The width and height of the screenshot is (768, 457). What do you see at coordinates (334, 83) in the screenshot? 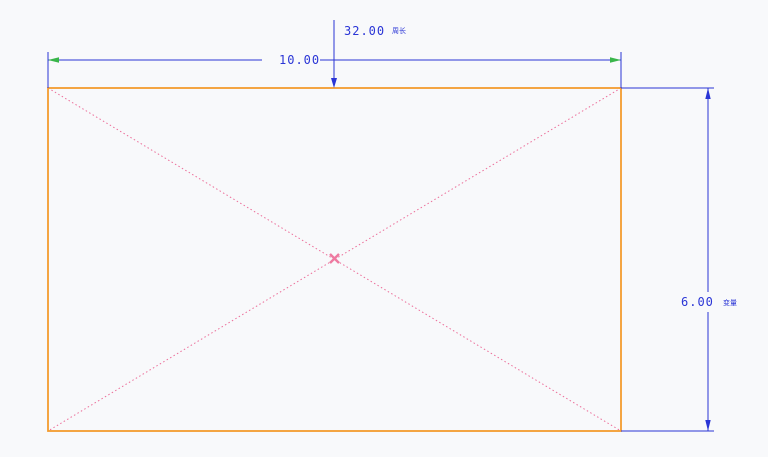
I see `perimeter-arrow-icon` at bounding box center [334, 83].